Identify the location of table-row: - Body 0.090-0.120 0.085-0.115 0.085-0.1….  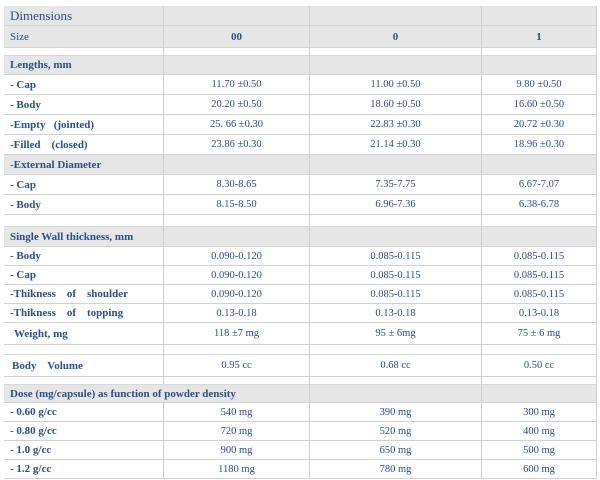
(300, 256).